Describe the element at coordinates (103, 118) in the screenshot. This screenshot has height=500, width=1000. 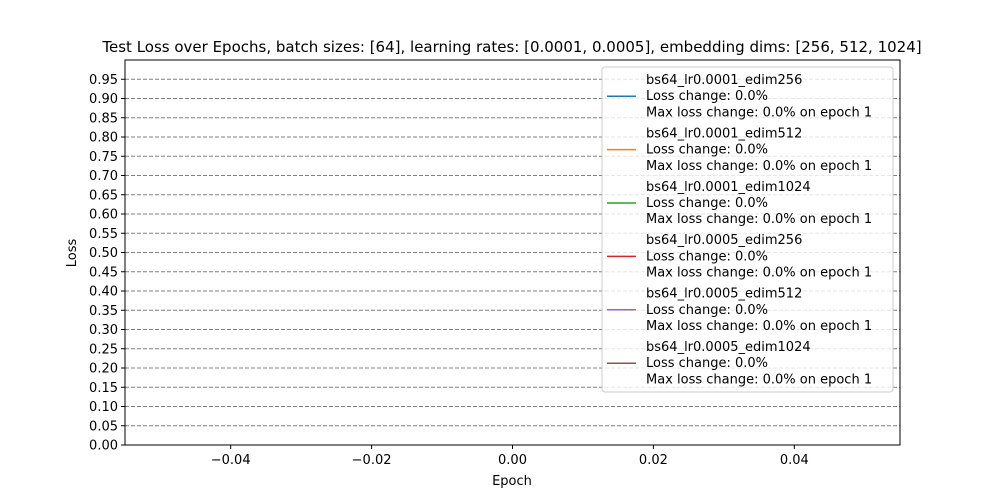
I see `y-tick-label: 0.85` at that location.